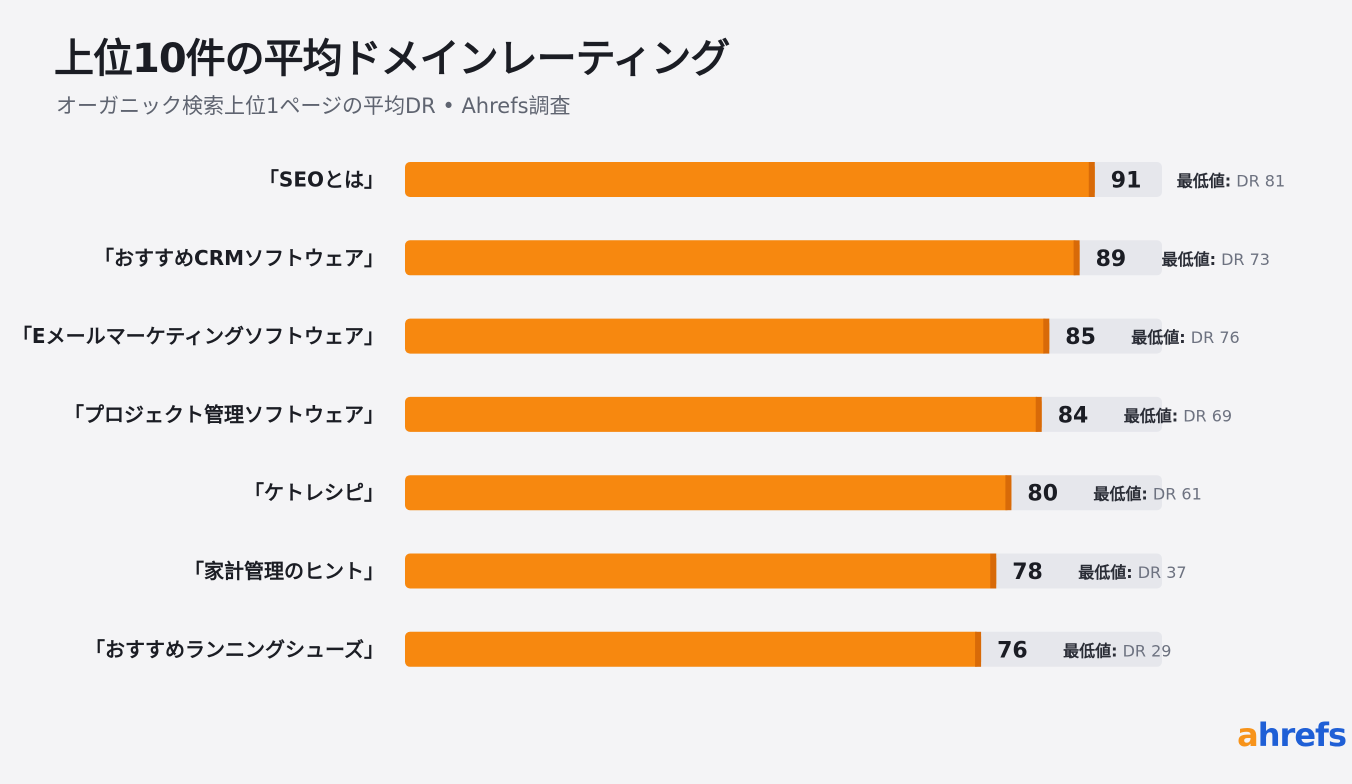 The height and width of the screenshot is (784, 1352). What do you see at coordinates (1144, 650) in the screenshot?
I see `min-value: DR 29` at bounding box center [1144, 650].